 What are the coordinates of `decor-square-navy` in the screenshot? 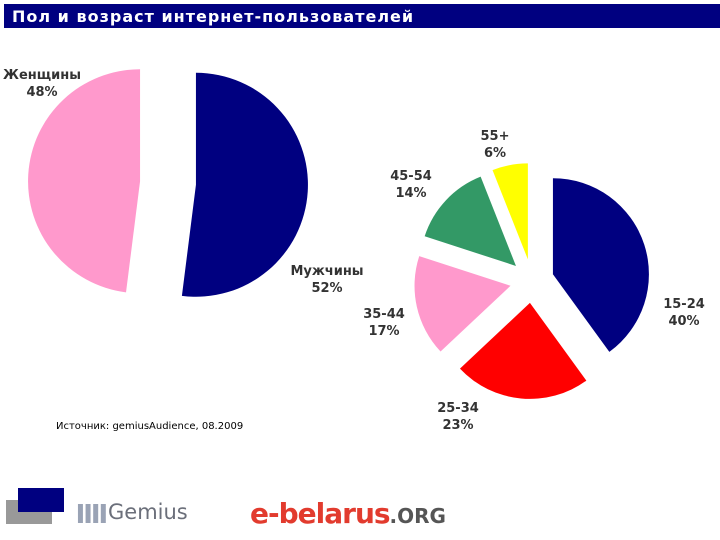 It's located at (41, 500).